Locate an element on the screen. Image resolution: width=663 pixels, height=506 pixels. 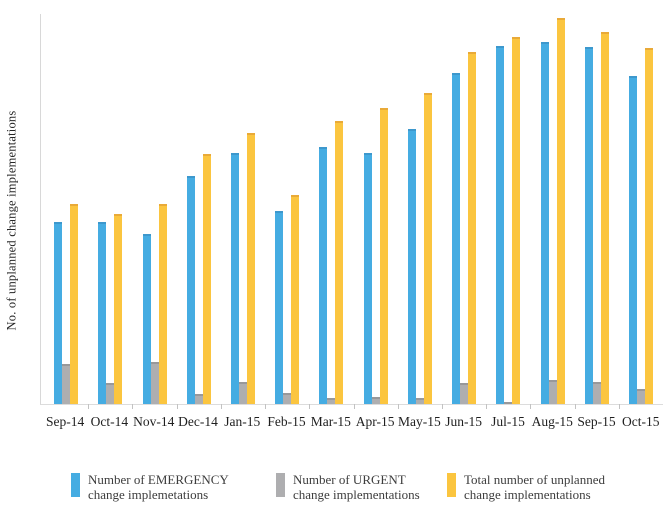
x-axis-label-Apr-15: Apr-15 is located at coordinates (375, 421).